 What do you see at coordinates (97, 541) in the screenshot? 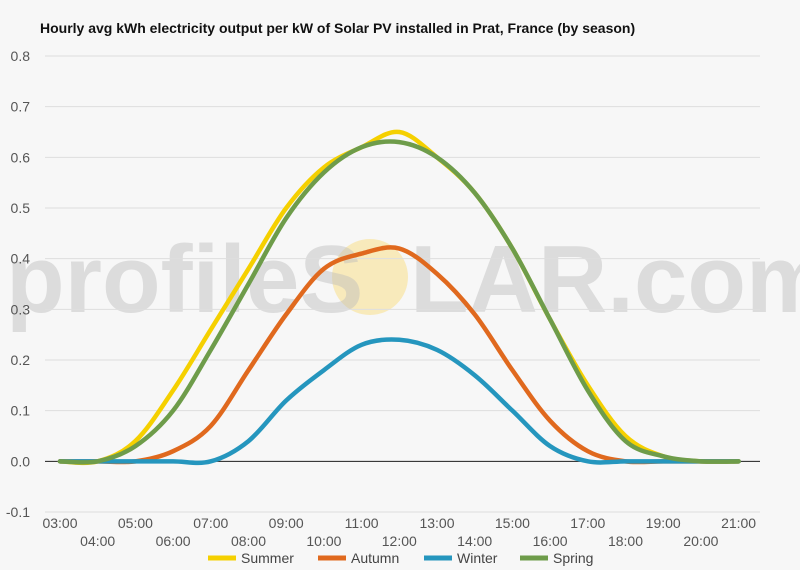
I see `x-tick-label: 04:00` at bounding box center [97, 541].